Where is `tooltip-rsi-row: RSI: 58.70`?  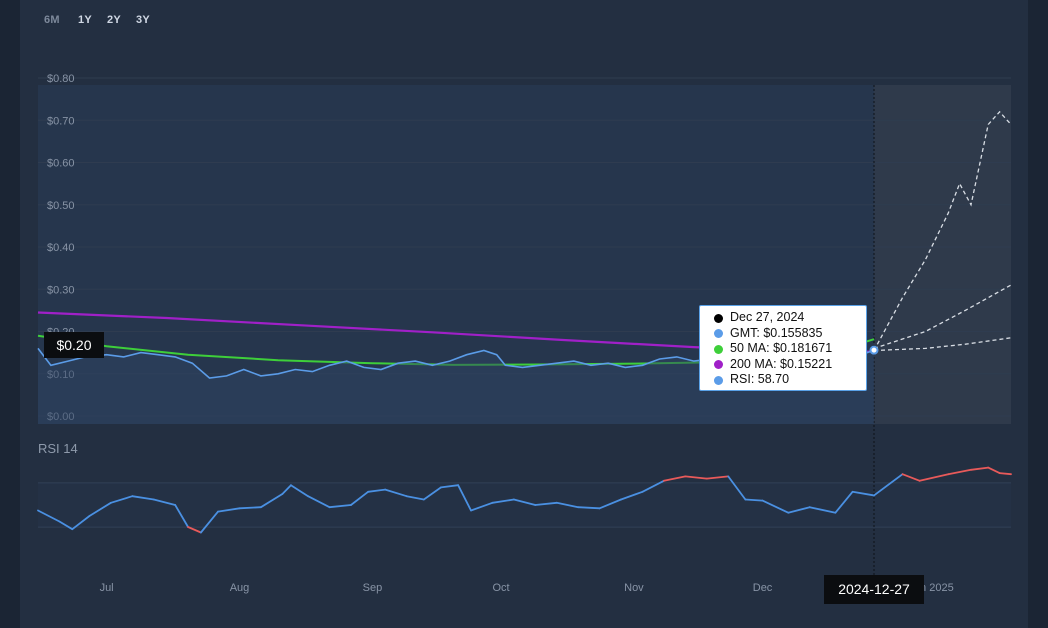
tooltip-rsi-row: RSI: 58.70 is located at coordinates (790, 380).